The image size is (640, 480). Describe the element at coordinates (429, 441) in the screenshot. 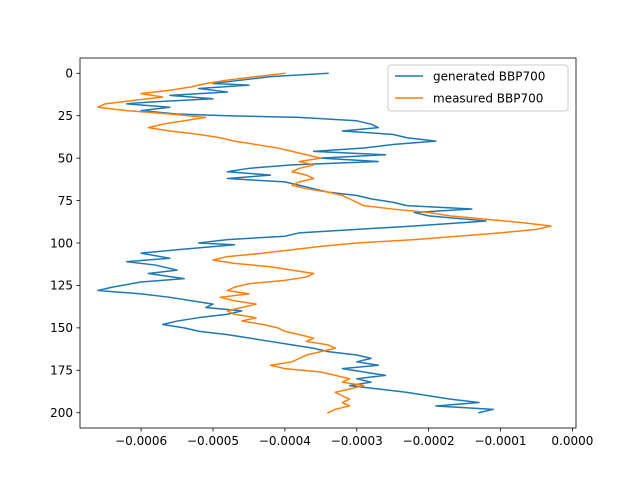

I see `x-tick-label: −0.0002` at that location.